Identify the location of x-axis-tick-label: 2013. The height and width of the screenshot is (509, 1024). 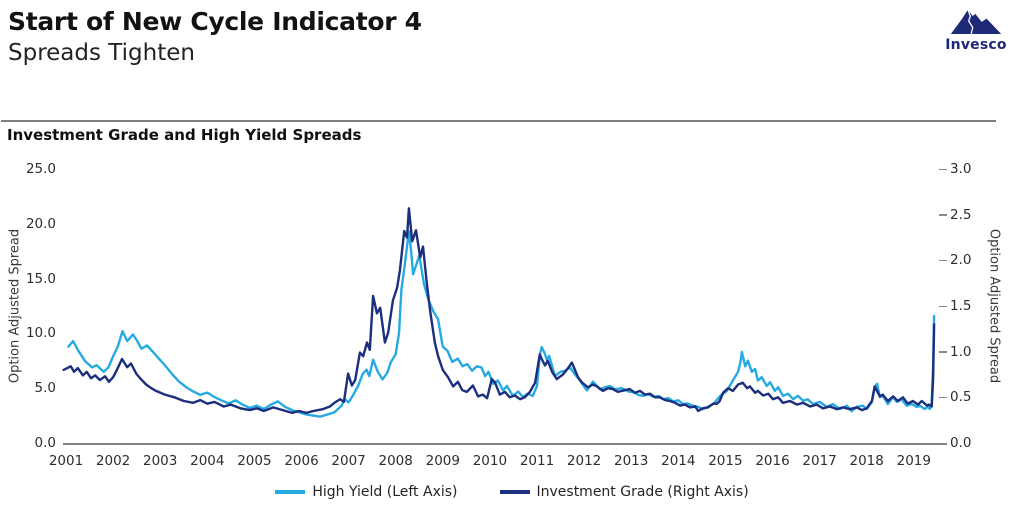
(631, 461).